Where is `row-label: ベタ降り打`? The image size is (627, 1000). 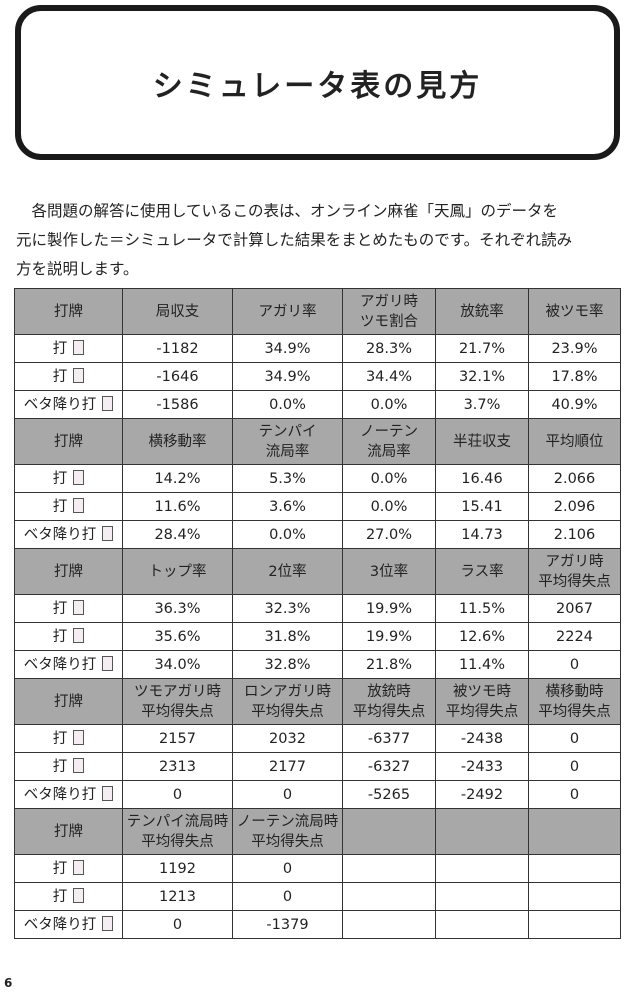
row-label: ベタ降り打 is located at coordinates (60, 534).